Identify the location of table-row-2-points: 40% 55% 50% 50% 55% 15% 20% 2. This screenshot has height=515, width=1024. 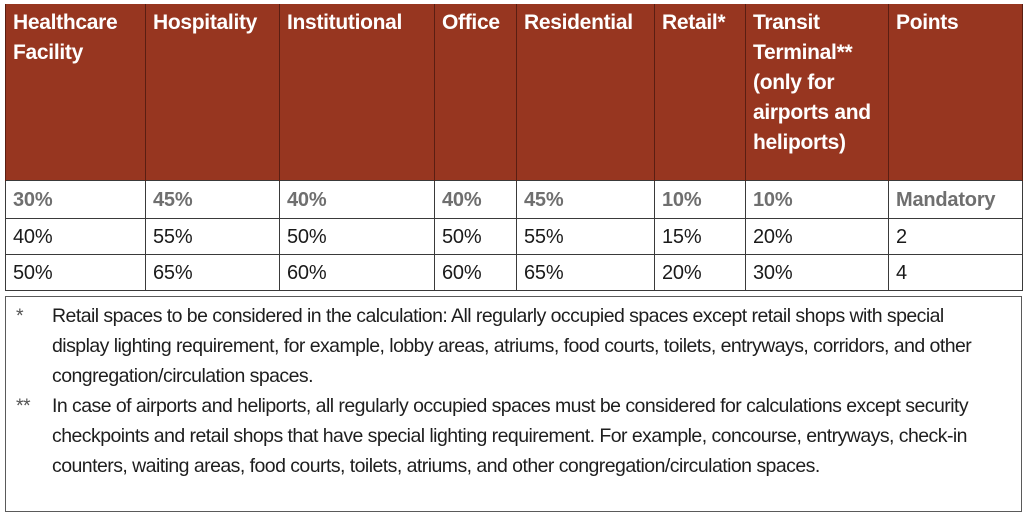
(514, 236).